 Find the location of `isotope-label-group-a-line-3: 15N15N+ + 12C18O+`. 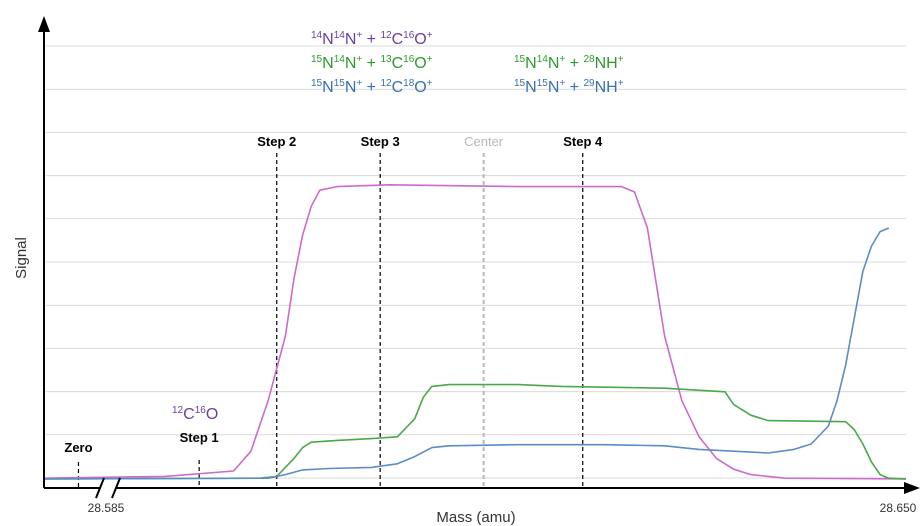

isotope-label-group-a-line-3: 15N15N+ + 12C18O+ is located at coordinates (372, 87).